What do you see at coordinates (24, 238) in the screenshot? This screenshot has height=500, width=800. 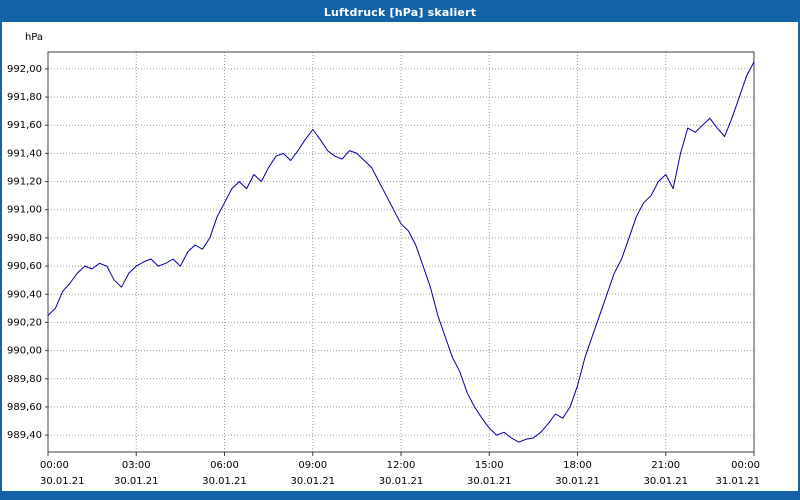 I see `y-tick-label: 990,80` at bounding box center [24, 238].